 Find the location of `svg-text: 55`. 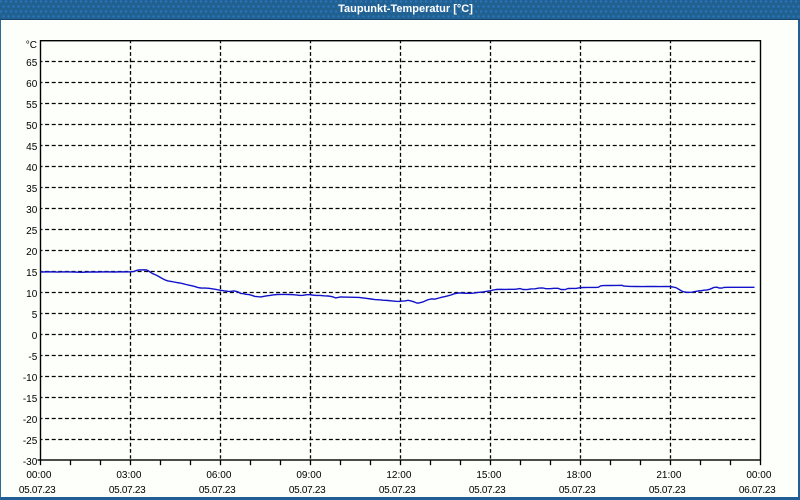

svg-text: 55 is located at coordinates (32, 105).